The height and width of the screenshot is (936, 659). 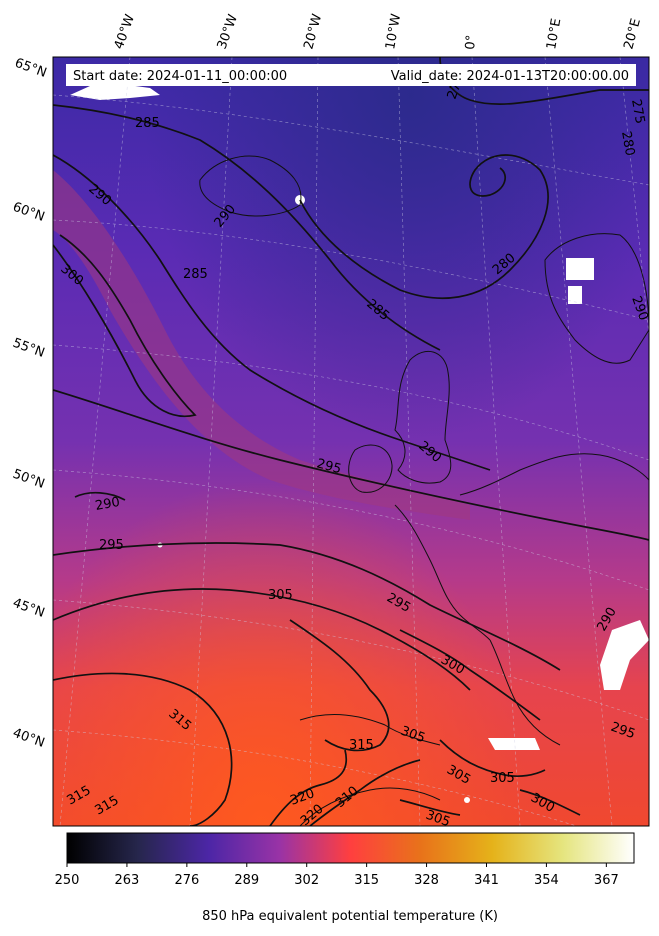 I want to click on contour-290b, so click(x=100, y=496).